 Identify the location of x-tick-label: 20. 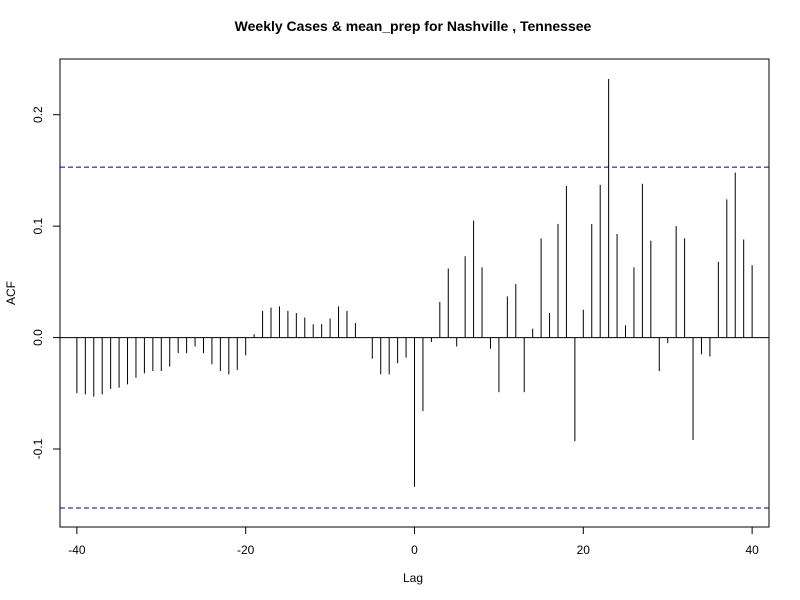
(584, 550).